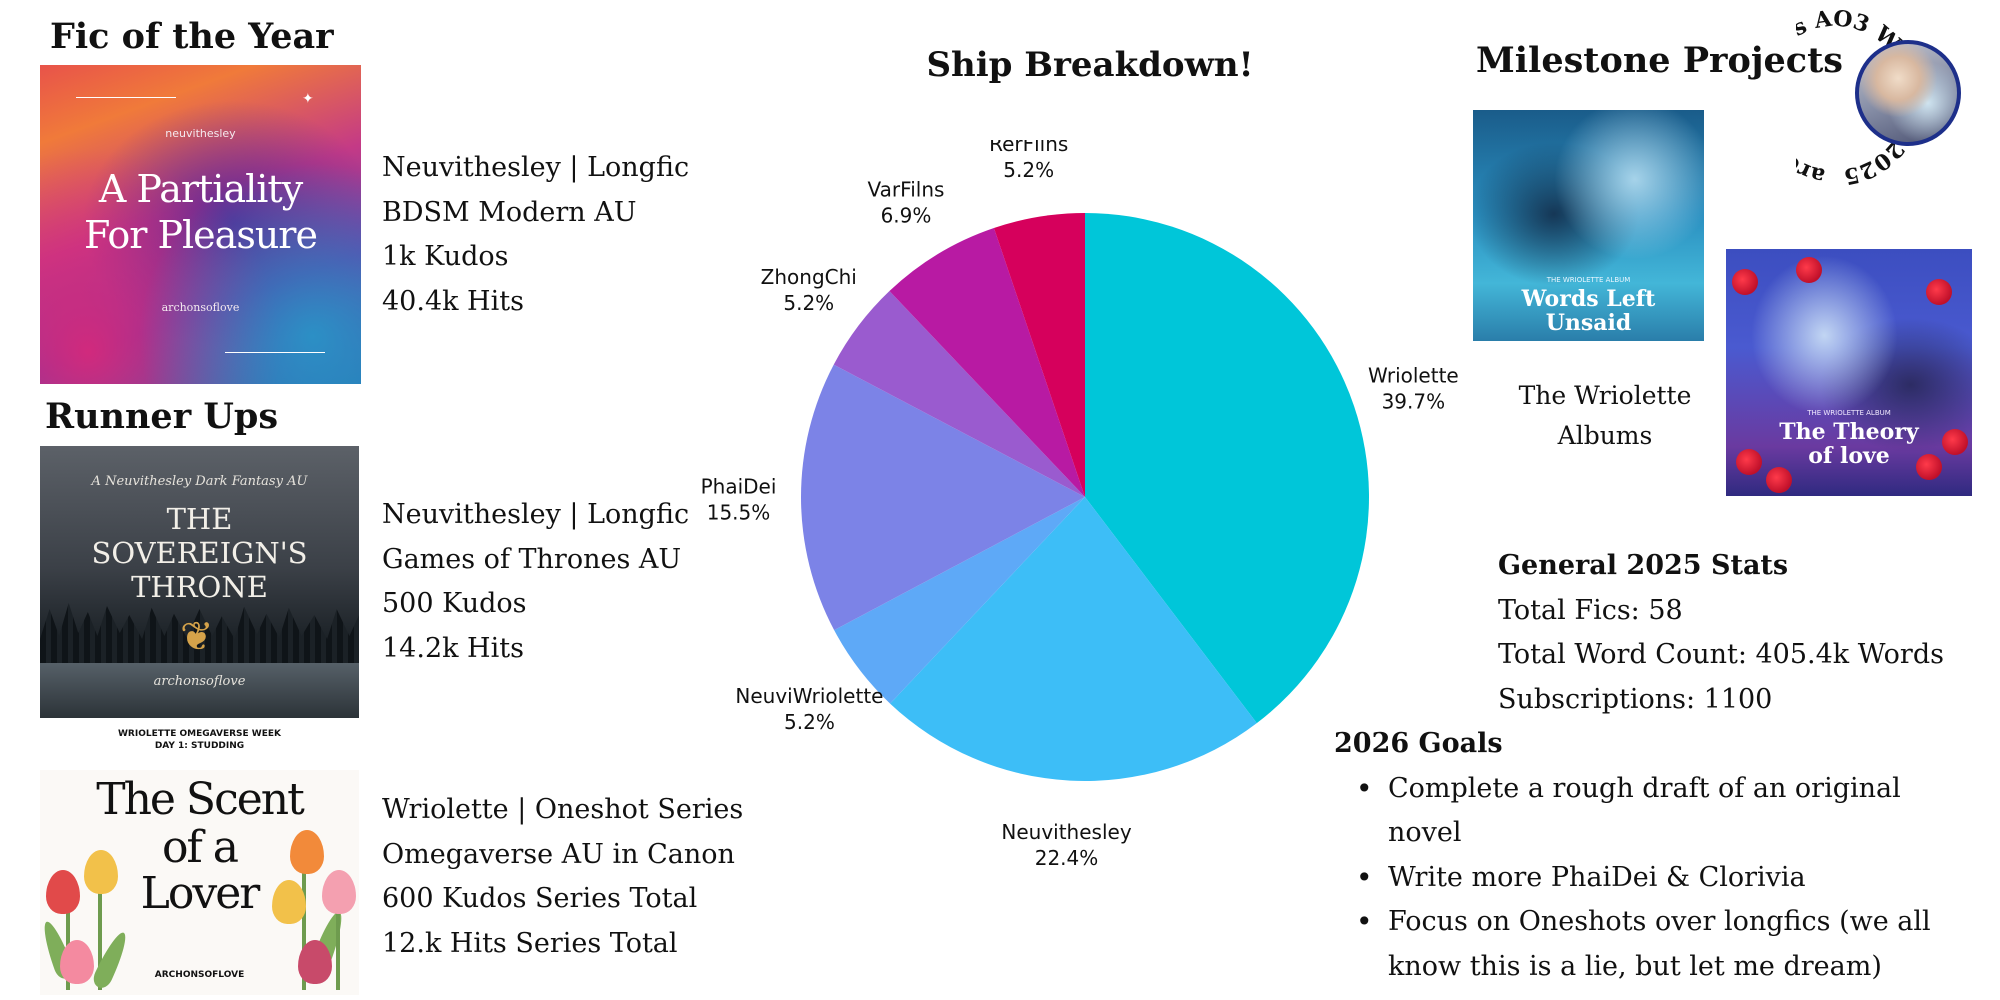 The image size is (2000, 1000). What do you see at coordinates (1067, 858) in the screenshot?
I see `slice-percent-label: 22.4%` at bounding box center [1067, 858].